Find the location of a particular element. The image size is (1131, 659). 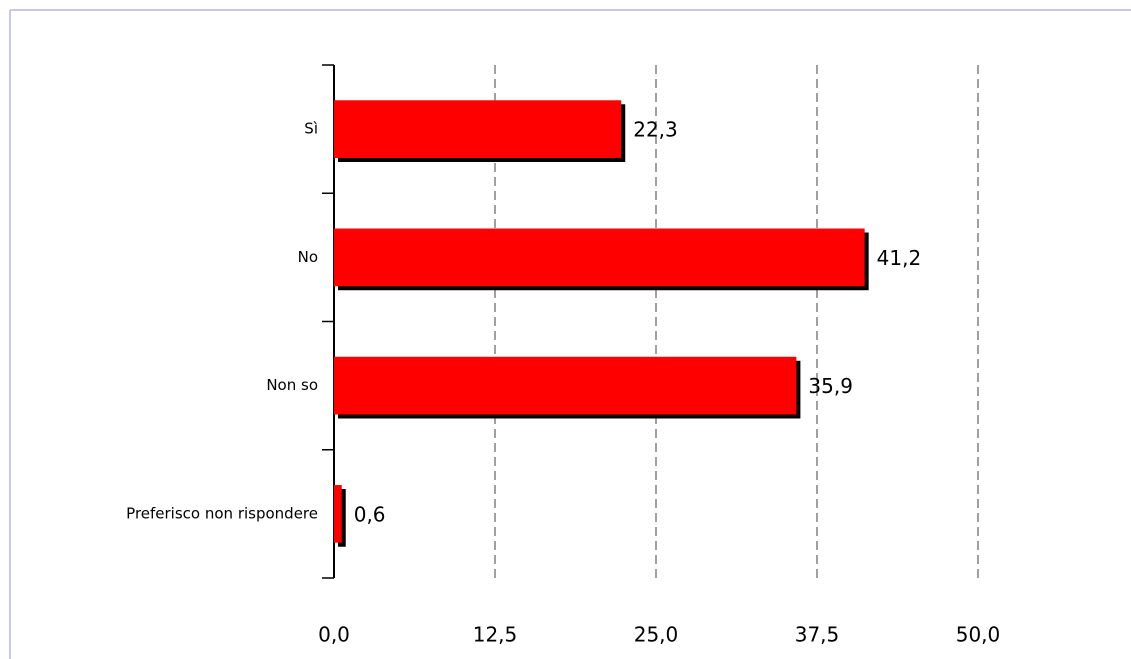

bar-shadow is located at coordinates (342, 518).